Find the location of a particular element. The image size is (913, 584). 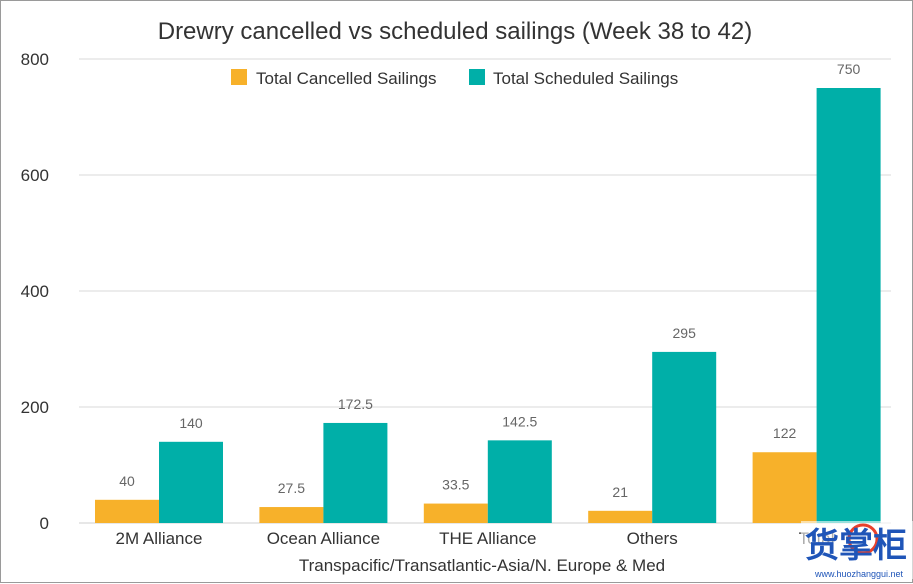

category-label: 2M Alliance is located at coordinates (159, 538).